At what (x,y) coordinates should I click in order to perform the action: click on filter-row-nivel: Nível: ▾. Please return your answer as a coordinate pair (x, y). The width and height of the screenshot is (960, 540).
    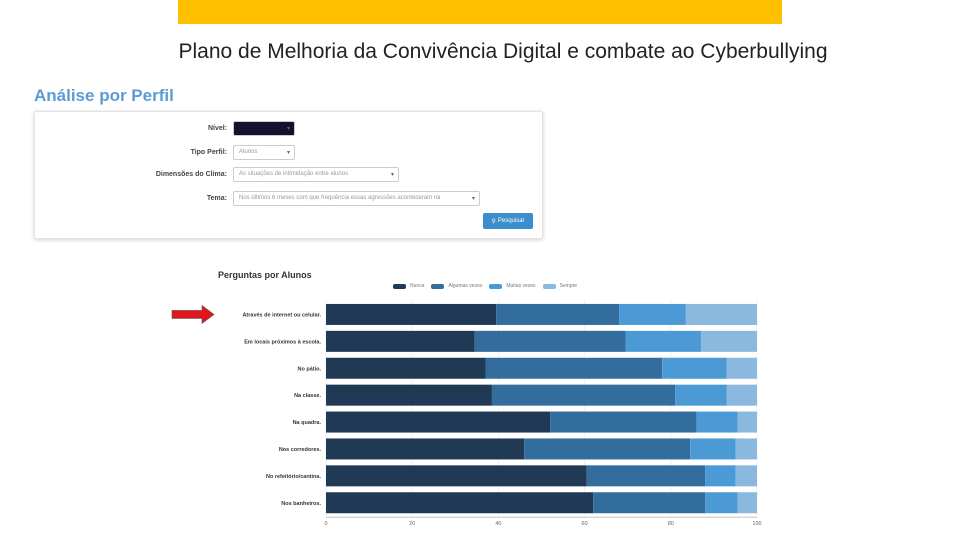
    Looking at the image, I should click on (165, 128).